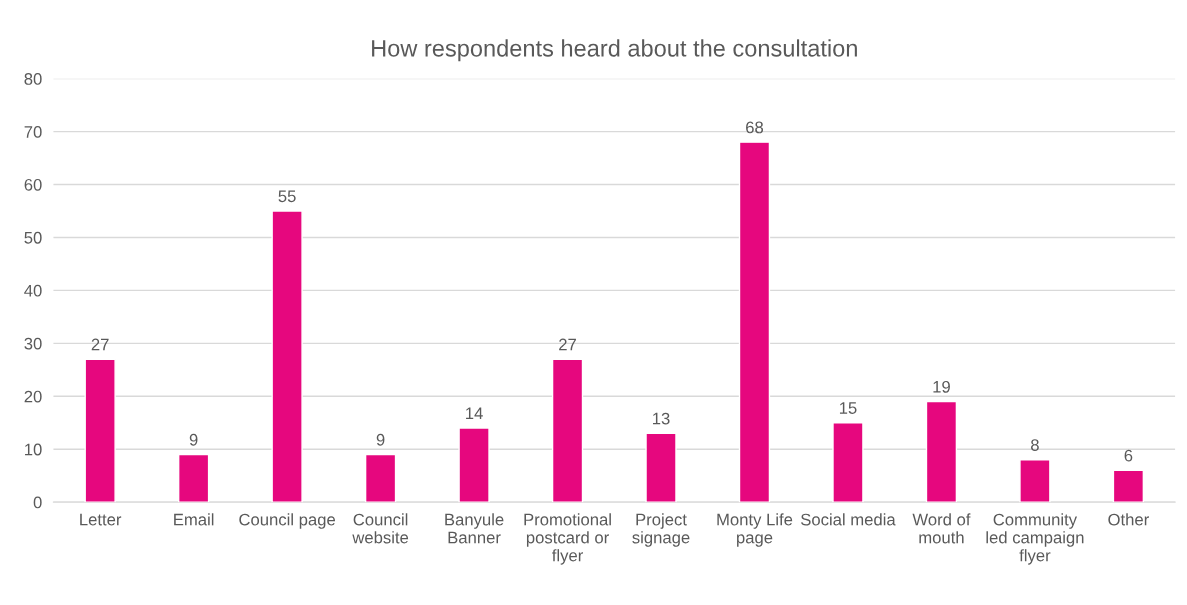 The image size is (1187, 605). Describe the element at coordinates (614, 50) in the screenshot. I see `chart-title: How respondents heard about the consultation` at that location.